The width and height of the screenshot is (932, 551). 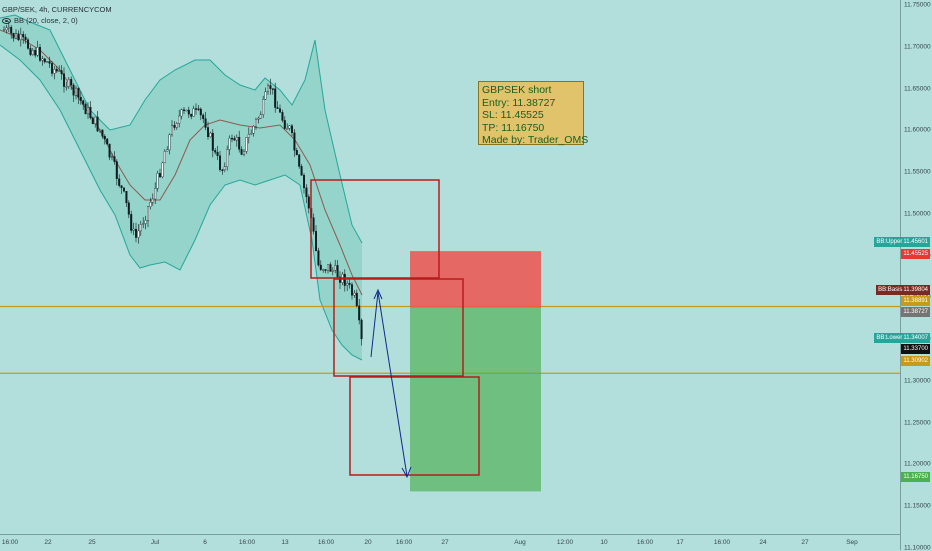 What do you see at coordinates (902, 338) in the screenshot?
I see `price-tag: BB:Lower11.34007` at bounding box center [902, 338].